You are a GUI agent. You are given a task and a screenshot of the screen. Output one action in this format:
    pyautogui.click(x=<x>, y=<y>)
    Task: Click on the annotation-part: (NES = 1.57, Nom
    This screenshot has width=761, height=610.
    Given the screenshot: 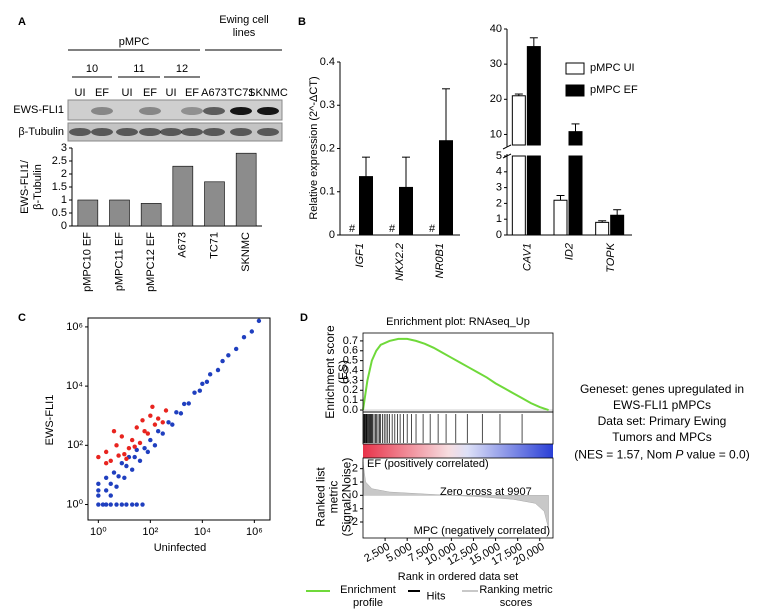 What is the action you would take?
    pyautogui.click(x=625, y=454)
    